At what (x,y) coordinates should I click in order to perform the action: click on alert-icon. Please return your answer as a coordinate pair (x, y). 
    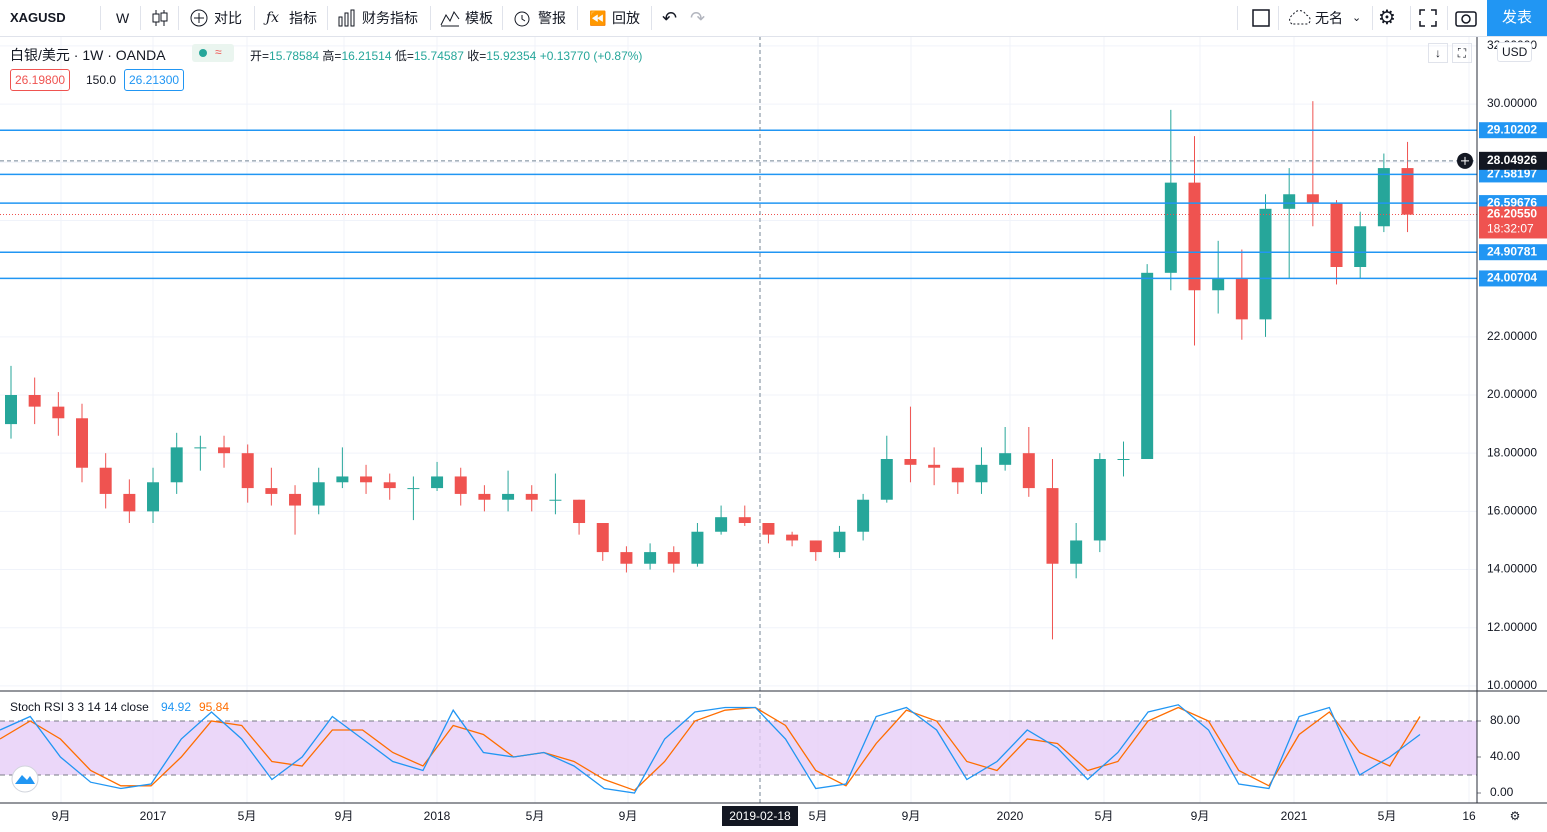
    Looking at the image, I should click on (522, 18).